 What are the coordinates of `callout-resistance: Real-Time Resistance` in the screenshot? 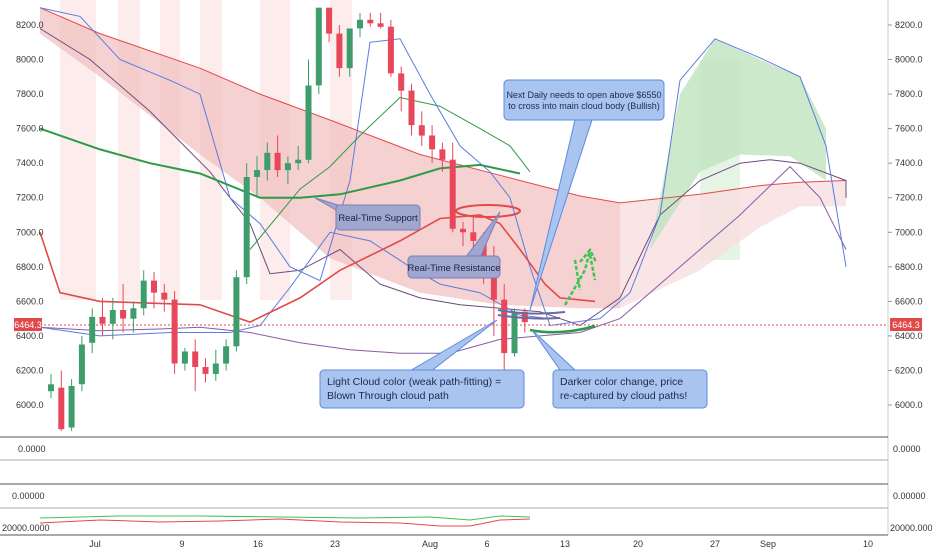 It's located at (454, 267).